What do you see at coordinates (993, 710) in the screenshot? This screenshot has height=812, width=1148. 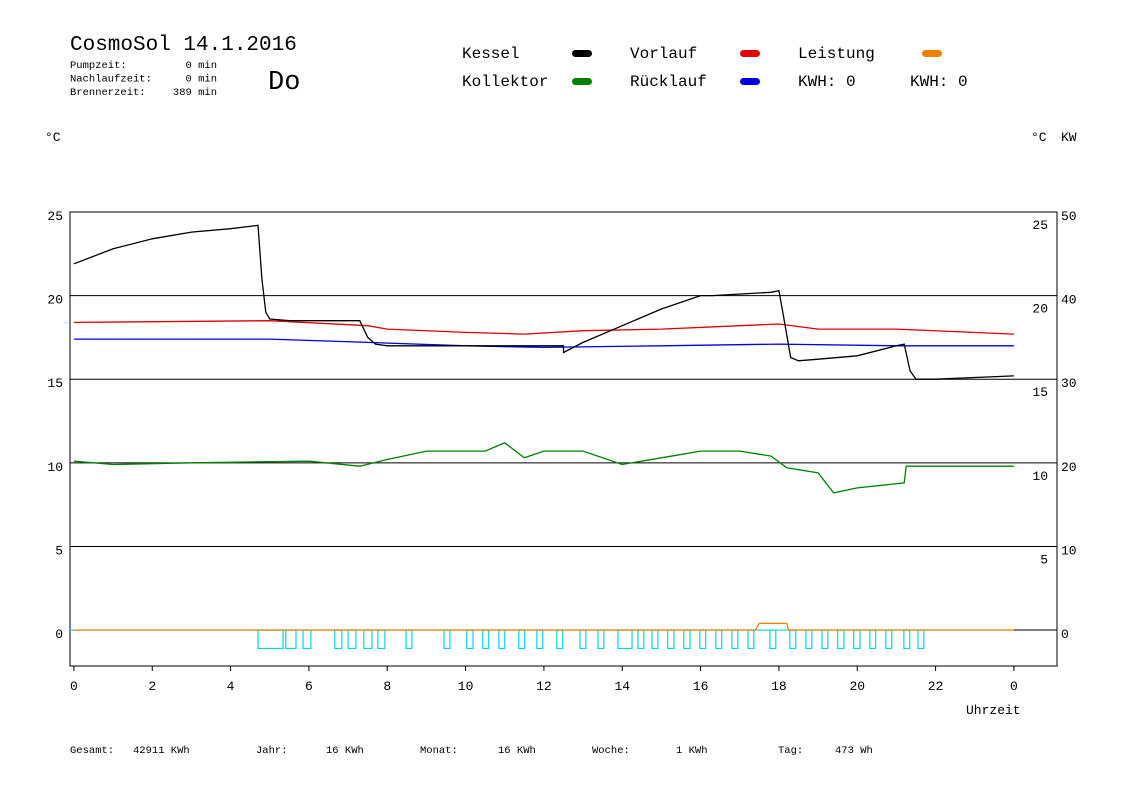 I see `x-axis-label: Uhrzeit` at bounding box center [993, 710].